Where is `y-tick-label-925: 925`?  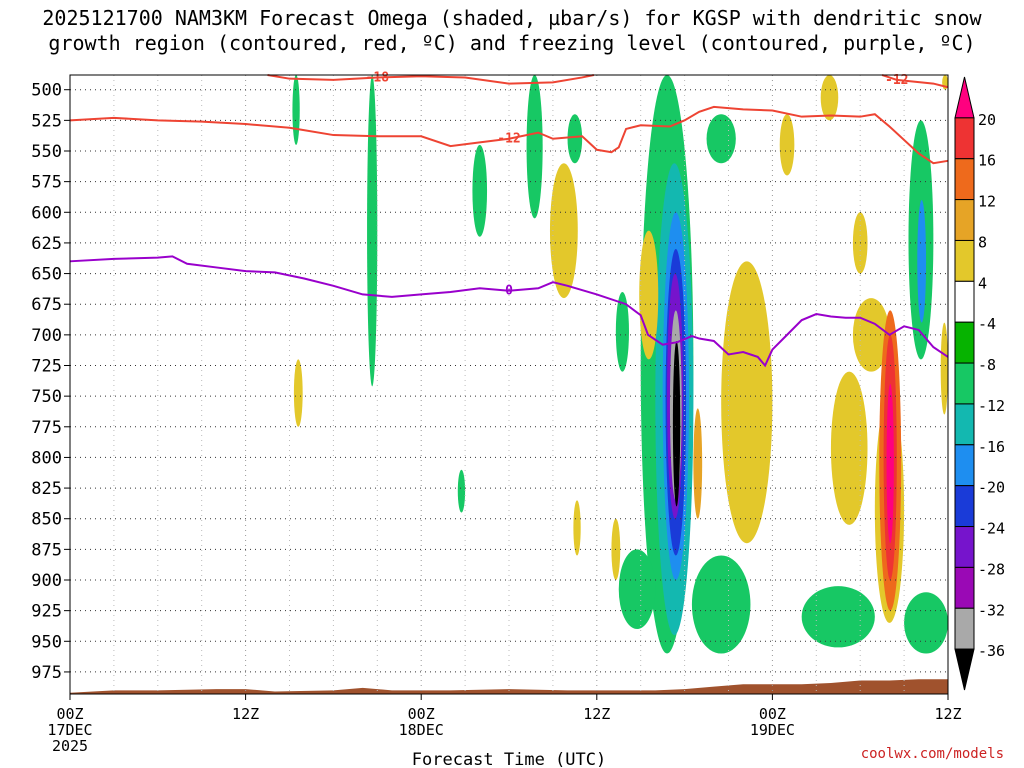
y-tick-label-925: 925 is located at coordinates (46, 612).